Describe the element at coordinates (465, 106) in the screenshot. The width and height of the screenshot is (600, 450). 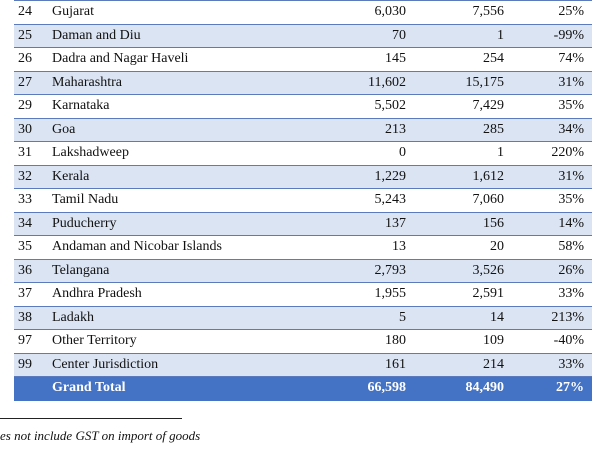
I see `value-2021-cell: 7,429` at that location.